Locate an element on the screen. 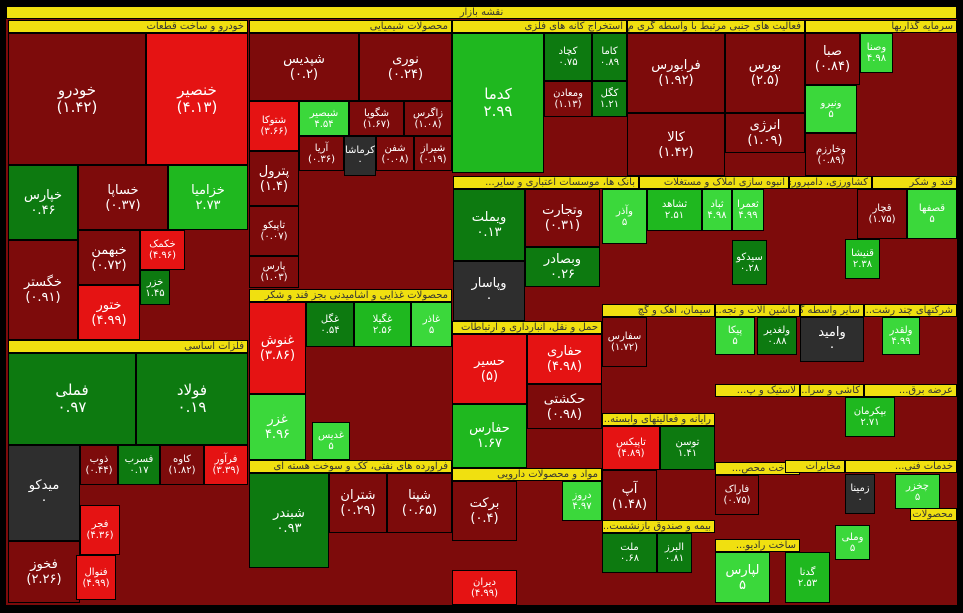  treemap-tile: بورس (۲.۵) is located at coordinates (765, 73).